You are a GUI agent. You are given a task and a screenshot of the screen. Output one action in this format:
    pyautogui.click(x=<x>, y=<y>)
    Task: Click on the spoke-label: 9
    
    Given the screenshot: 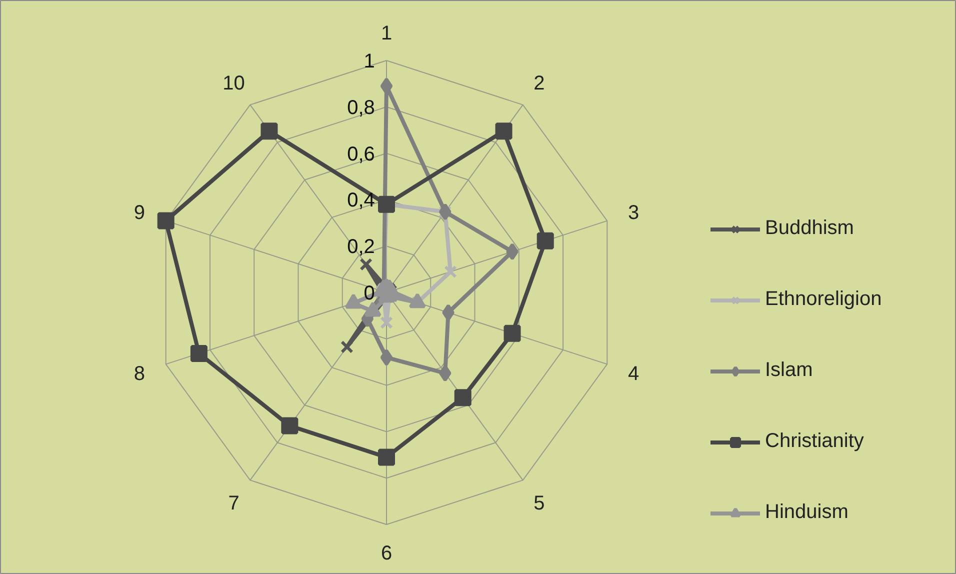 What is the action you would take?
    pyautogui.click(x=139, y=213)
    